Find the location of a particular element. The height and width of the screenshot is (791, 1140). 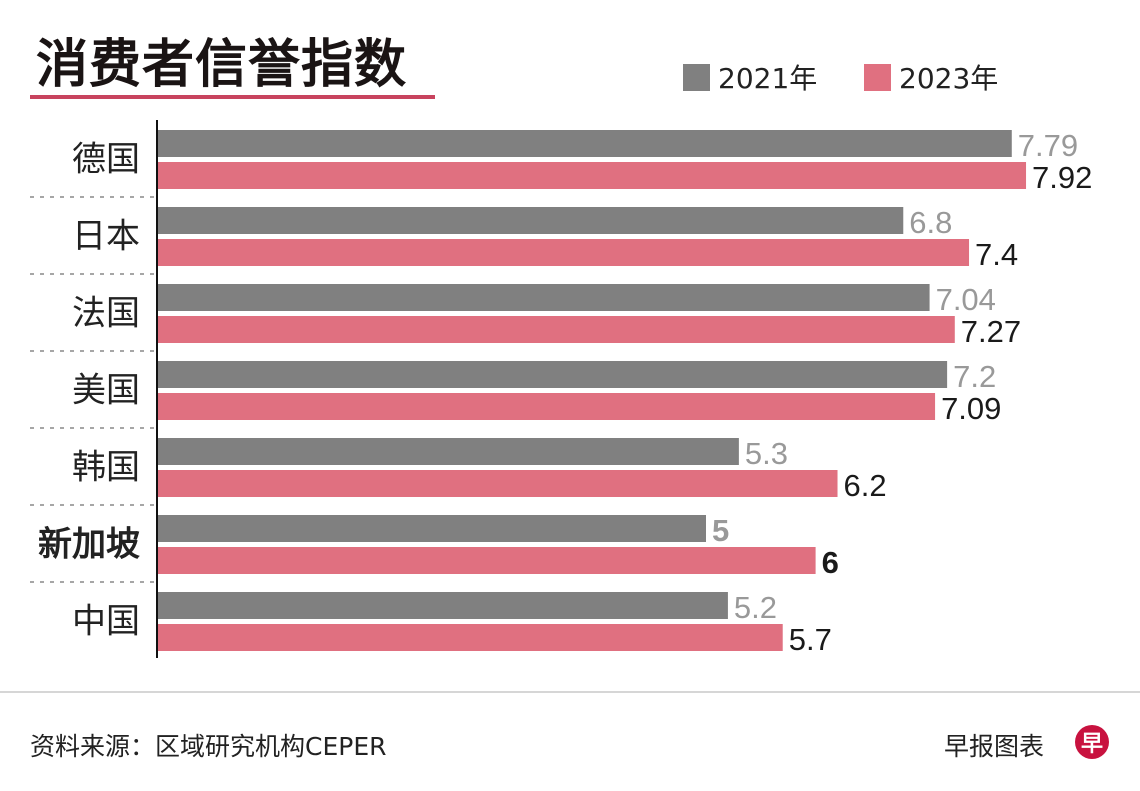

data-label-2023: 7.27 is located at coordinates (991, 331).